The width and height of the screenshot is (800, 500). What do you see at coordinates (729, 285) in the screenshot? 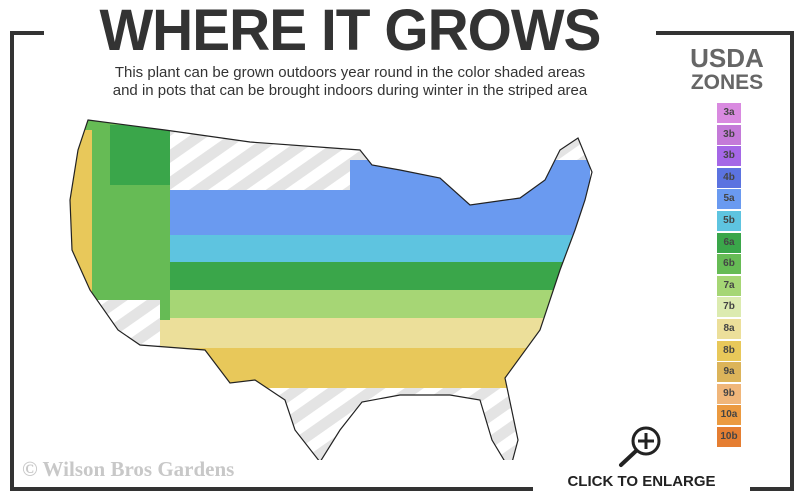
I see `legend-zone-7a: 7a` at bounding box center [729, 285].